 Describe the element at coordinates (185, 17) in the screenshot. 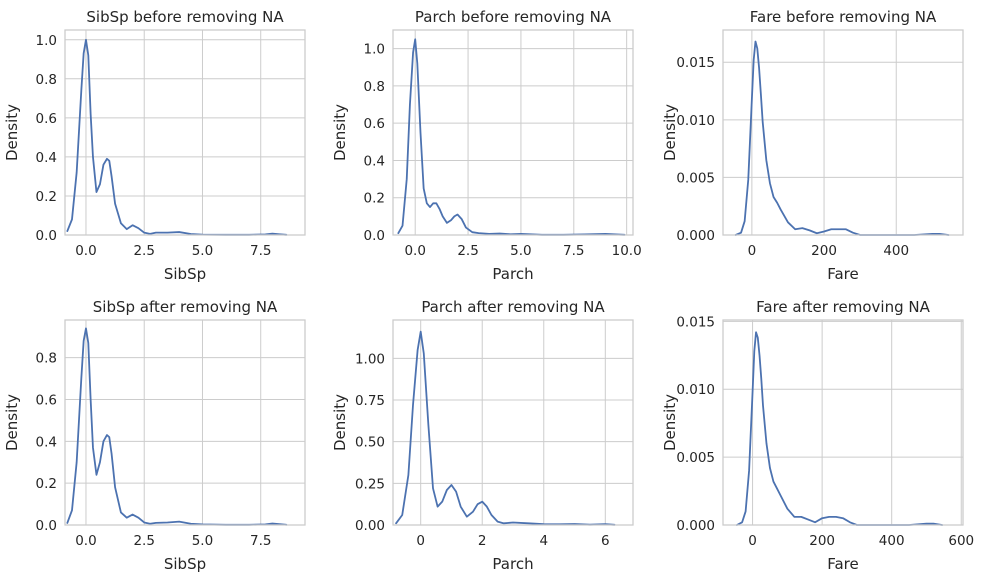

I see `chart-title: SibSp before removing NA` at that location.